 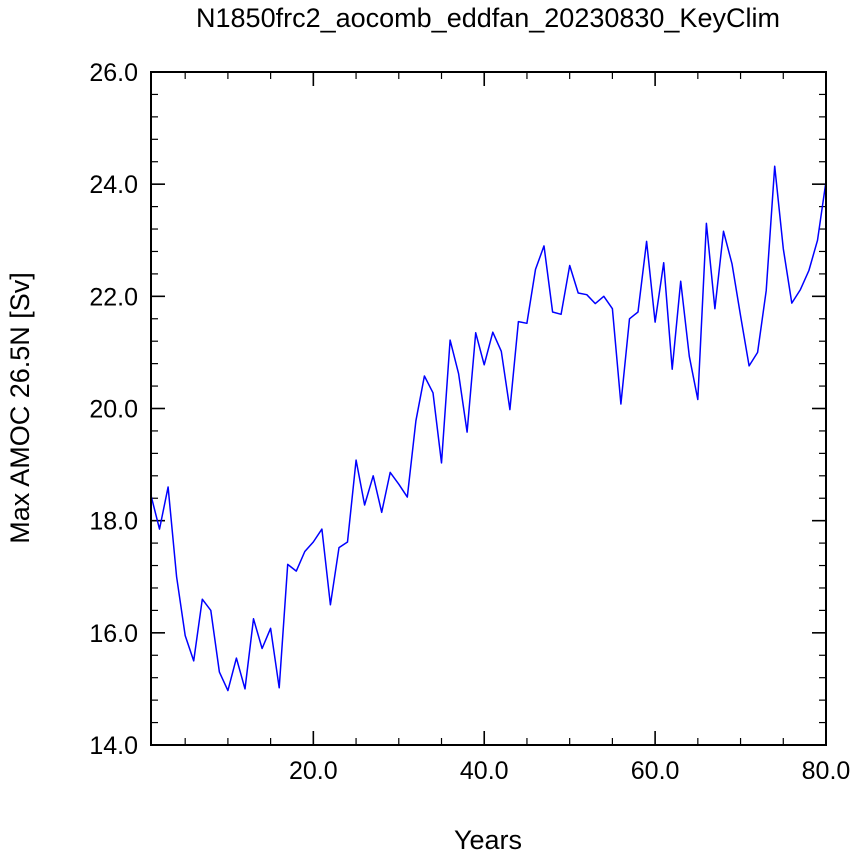 What do you see at coordinates (20, 408) in the screenshot?
I see `y-axis-label: Max AMOC 26.5N [Sv]` at bounding box center [20, 408].